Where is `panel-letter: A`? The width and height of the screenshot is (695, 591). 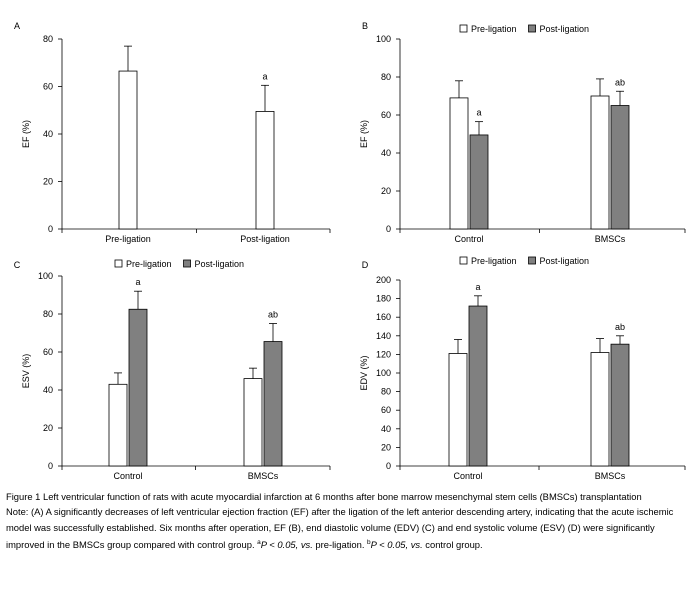
panel-letter: A is located at coordinates (17, 26).